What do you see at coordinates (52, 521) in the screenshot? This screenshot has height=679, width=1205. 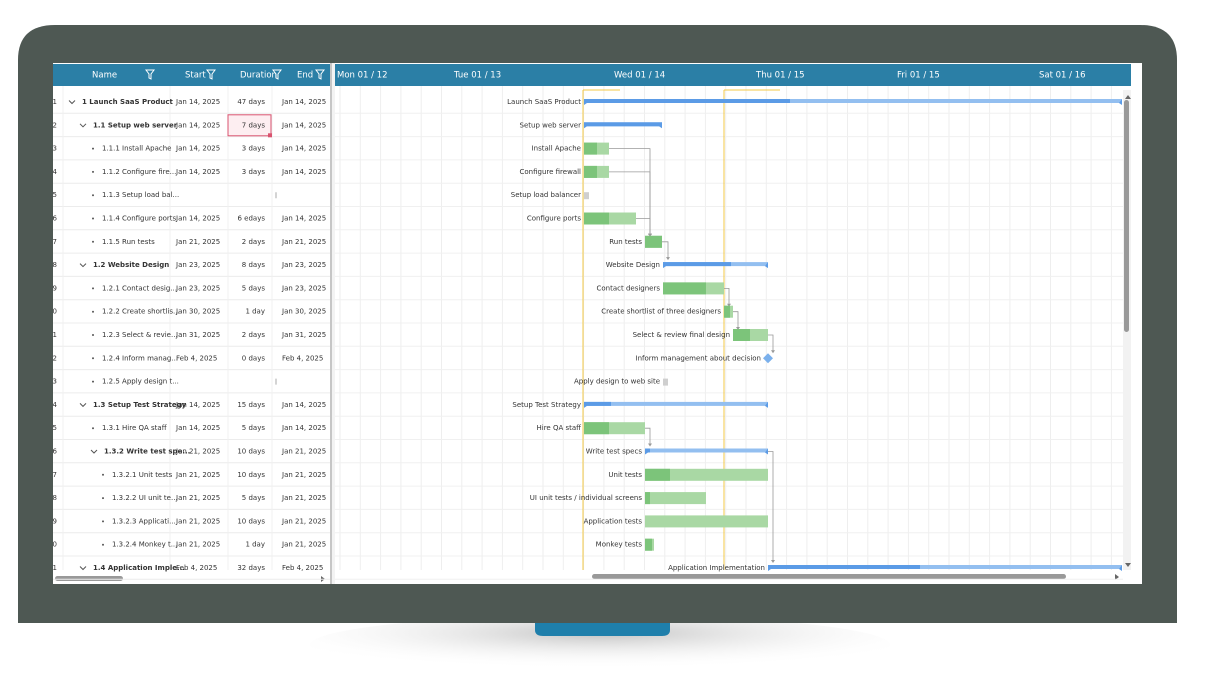 I see `row-id: 19` at bounding box center [52, 521].